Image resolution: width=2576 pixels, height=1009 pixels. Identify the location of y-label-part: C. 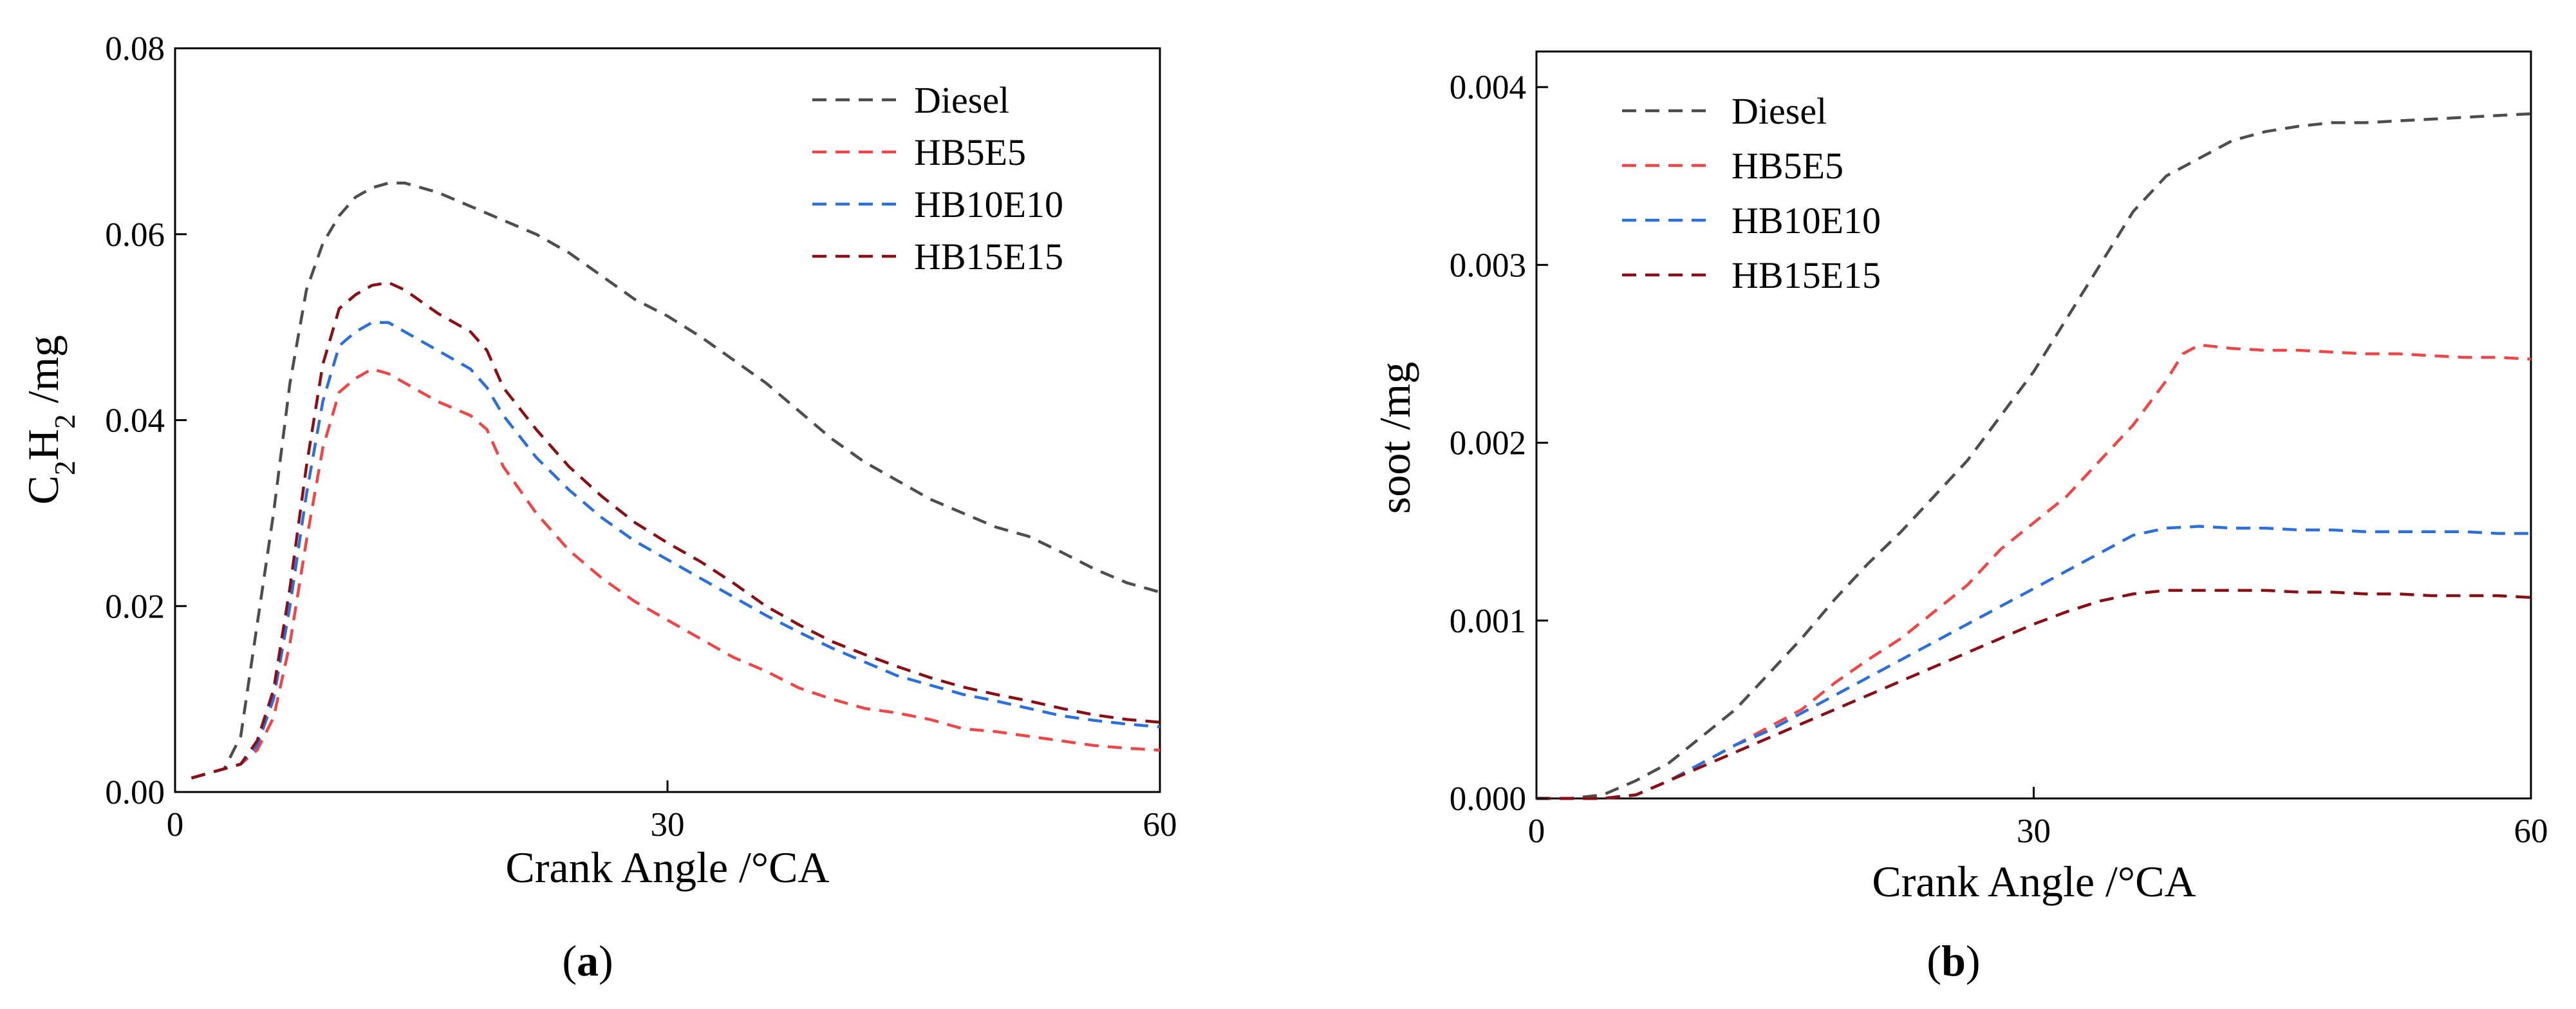
(43, 490).